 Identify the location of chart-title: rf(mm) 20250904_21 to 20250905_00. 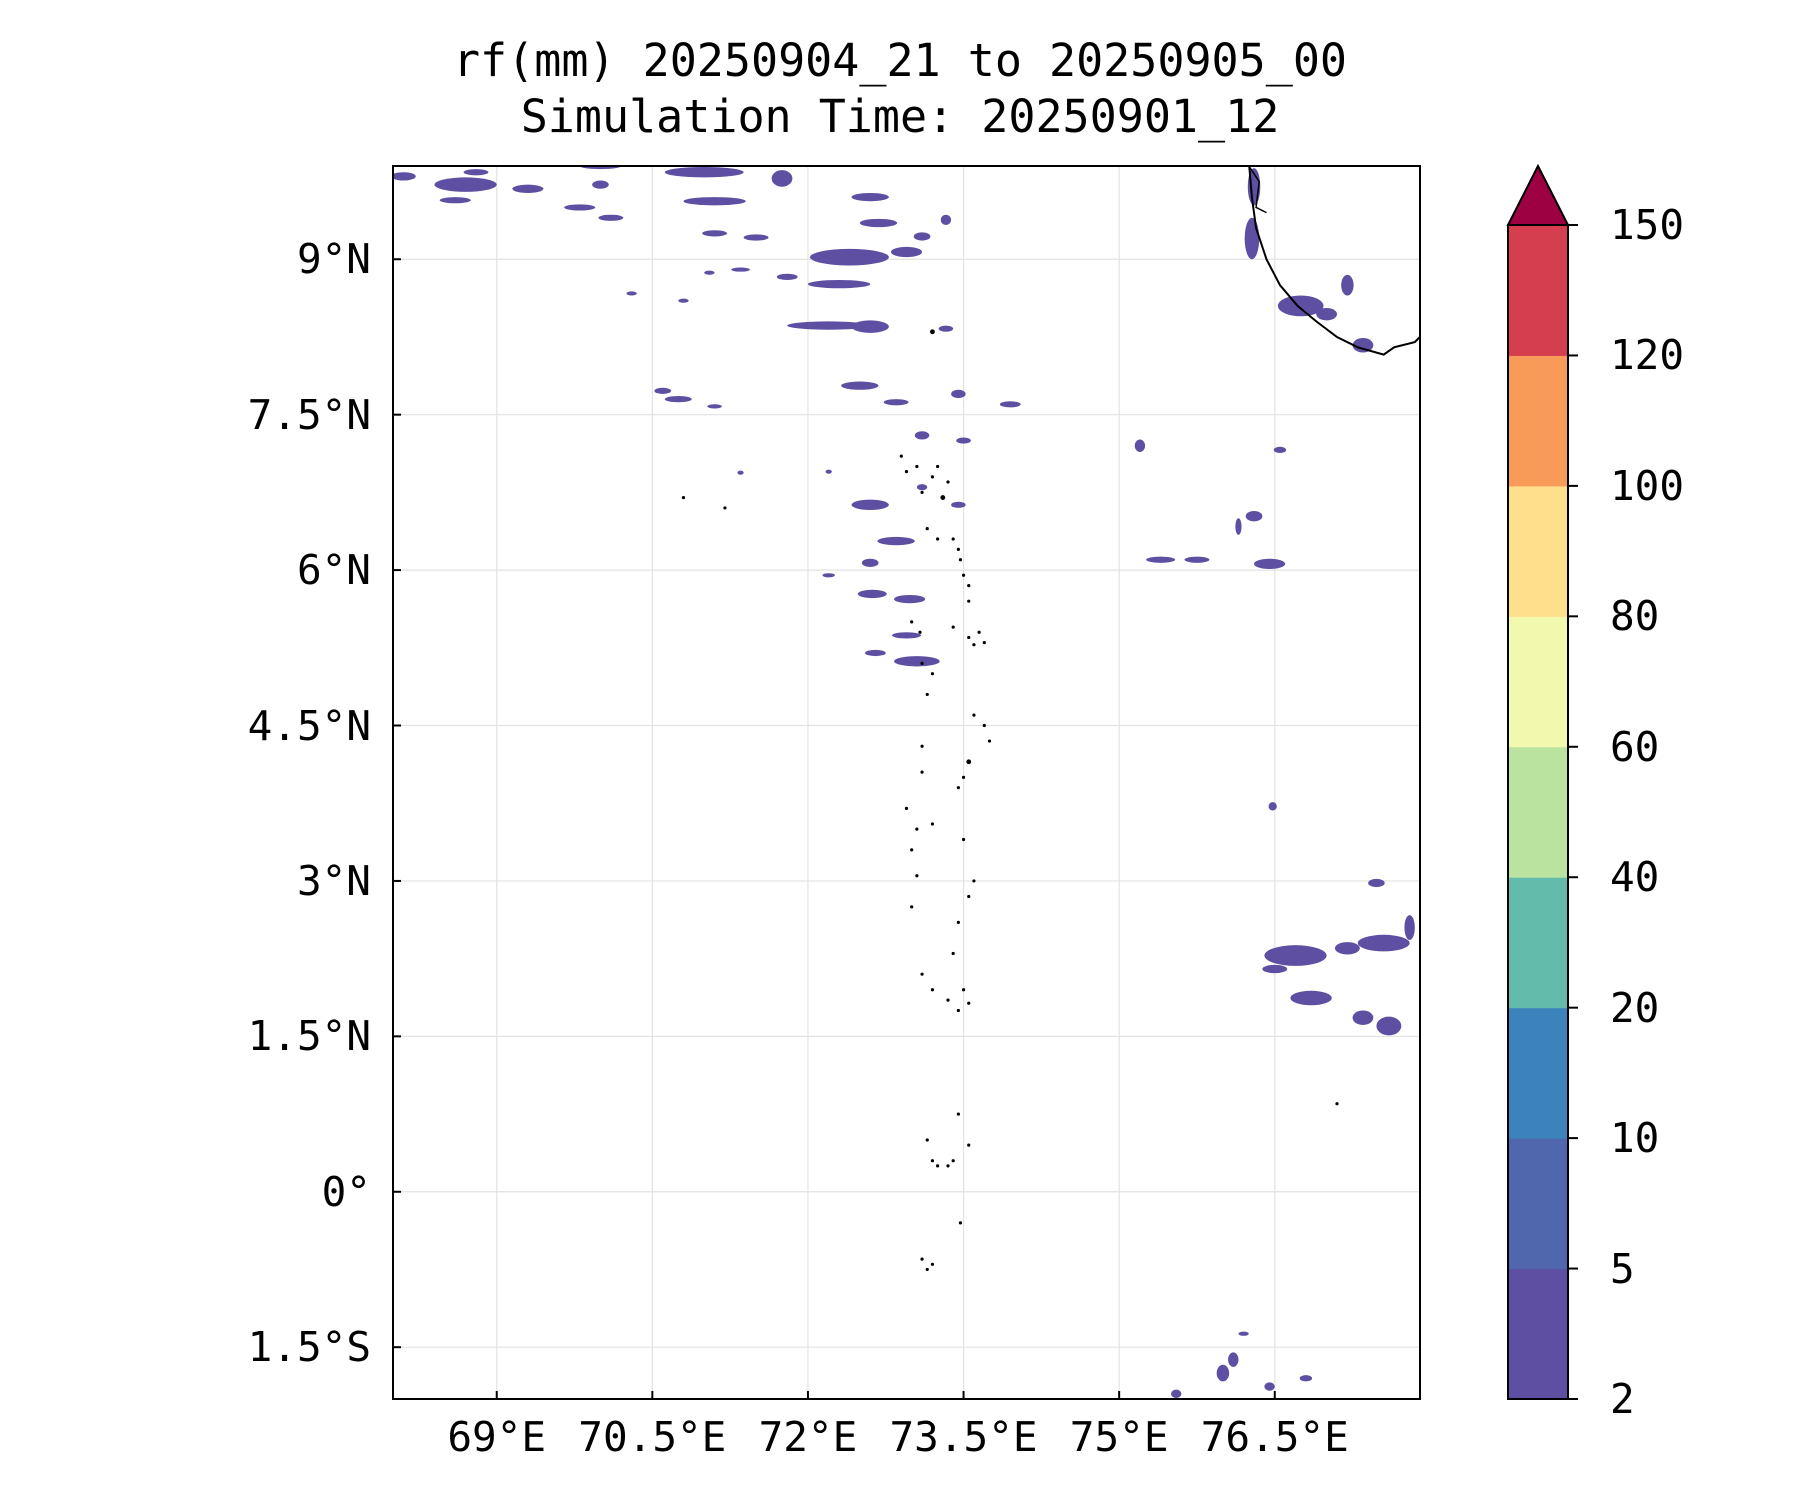
(900, 60).